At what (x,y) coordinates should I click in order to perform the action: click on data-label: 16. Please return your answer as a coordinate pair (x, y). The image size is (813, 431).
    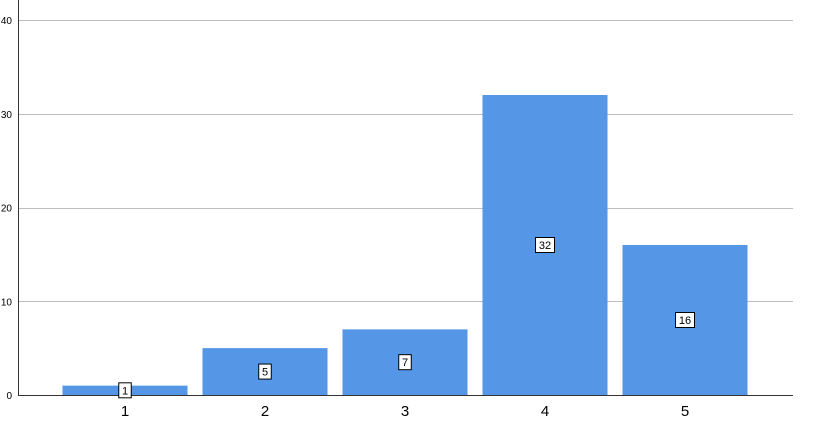
    Looking at the image, I should click on (685, 320).